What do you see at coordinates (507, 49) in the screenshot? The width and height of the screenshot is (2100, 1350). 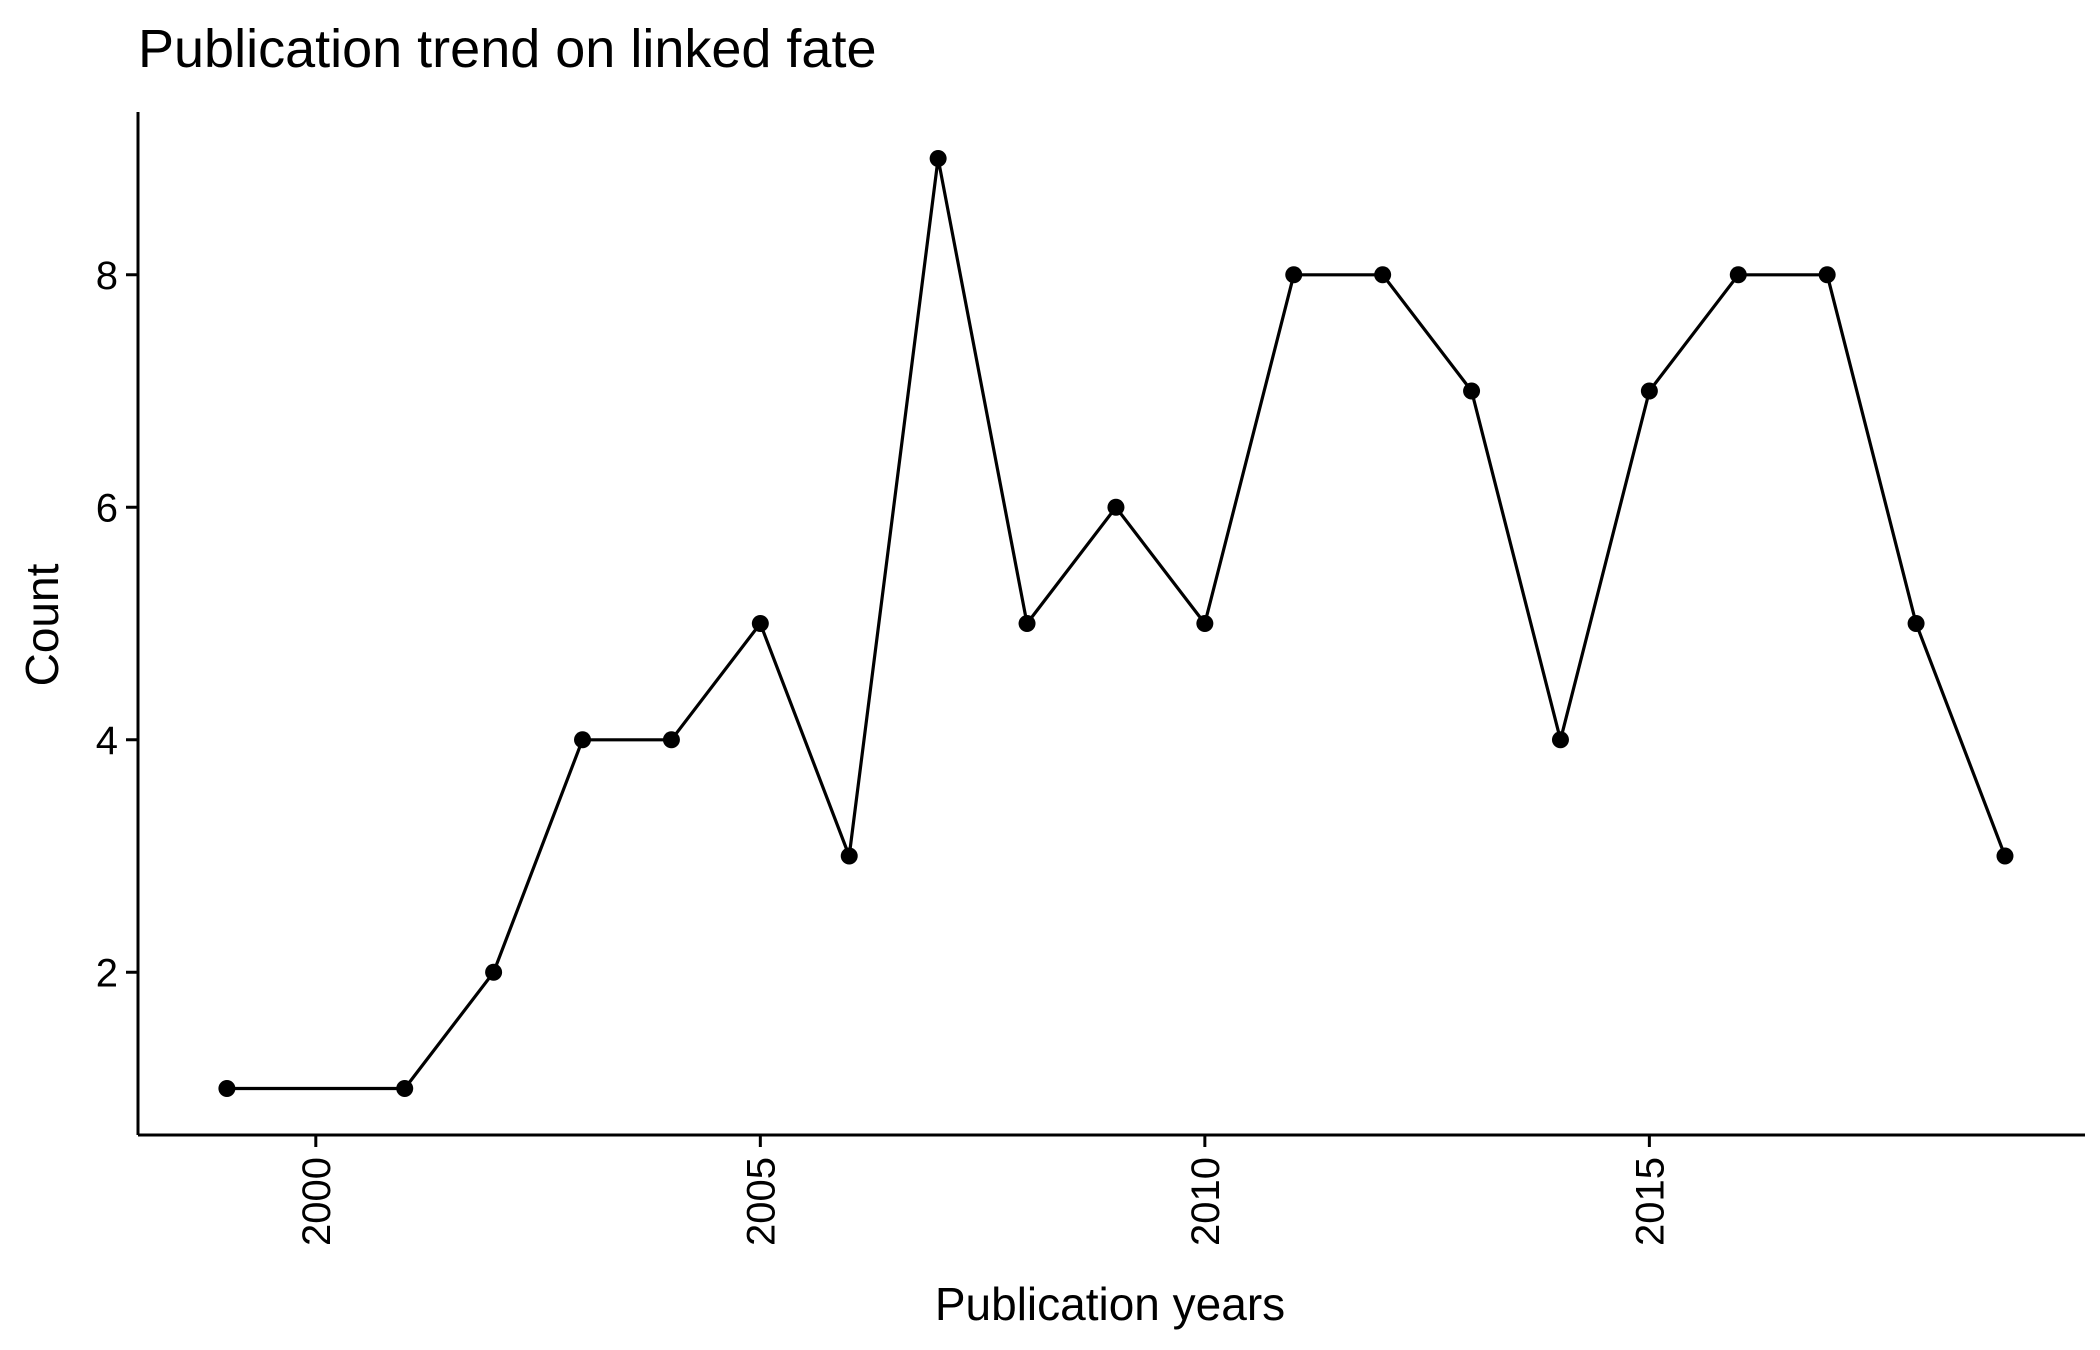 I see `chart-title: Publication trend on linked fate` at bounding box center [507, 49].